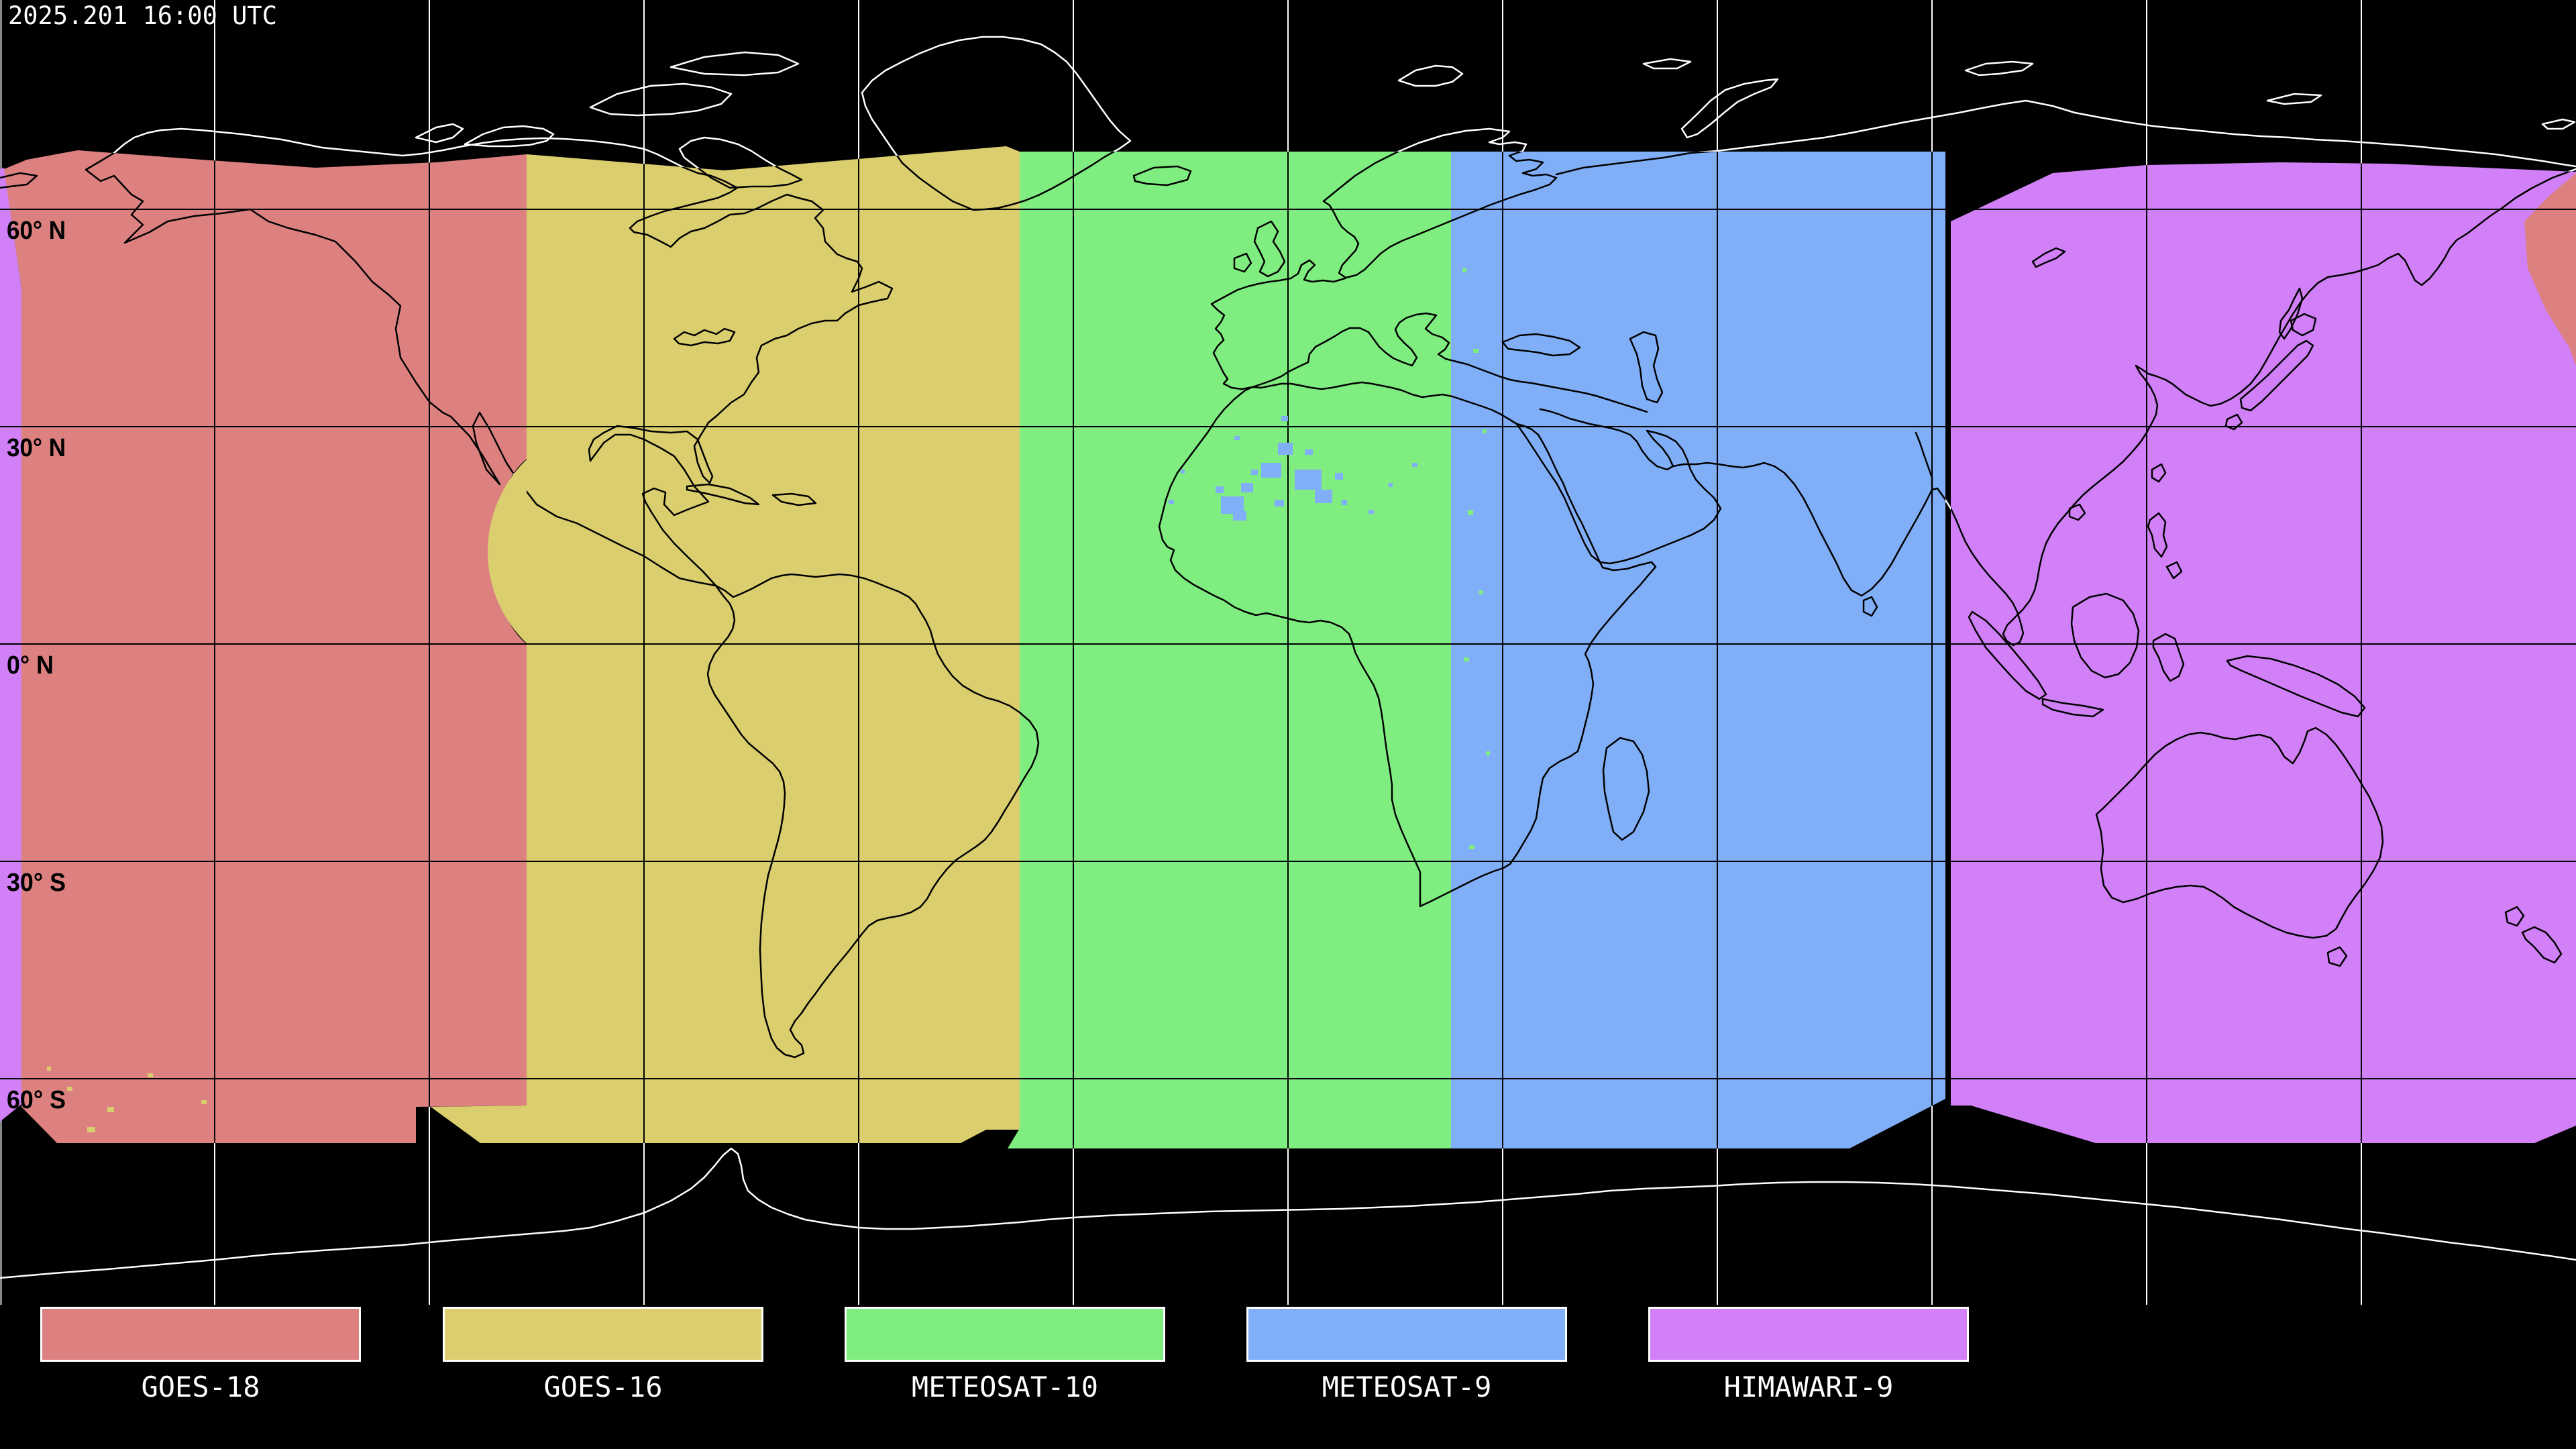 The height and width of the screenshot is (1449, 2576). I want to click on latitude-label-60s: 60° S, so click(36, 1100).